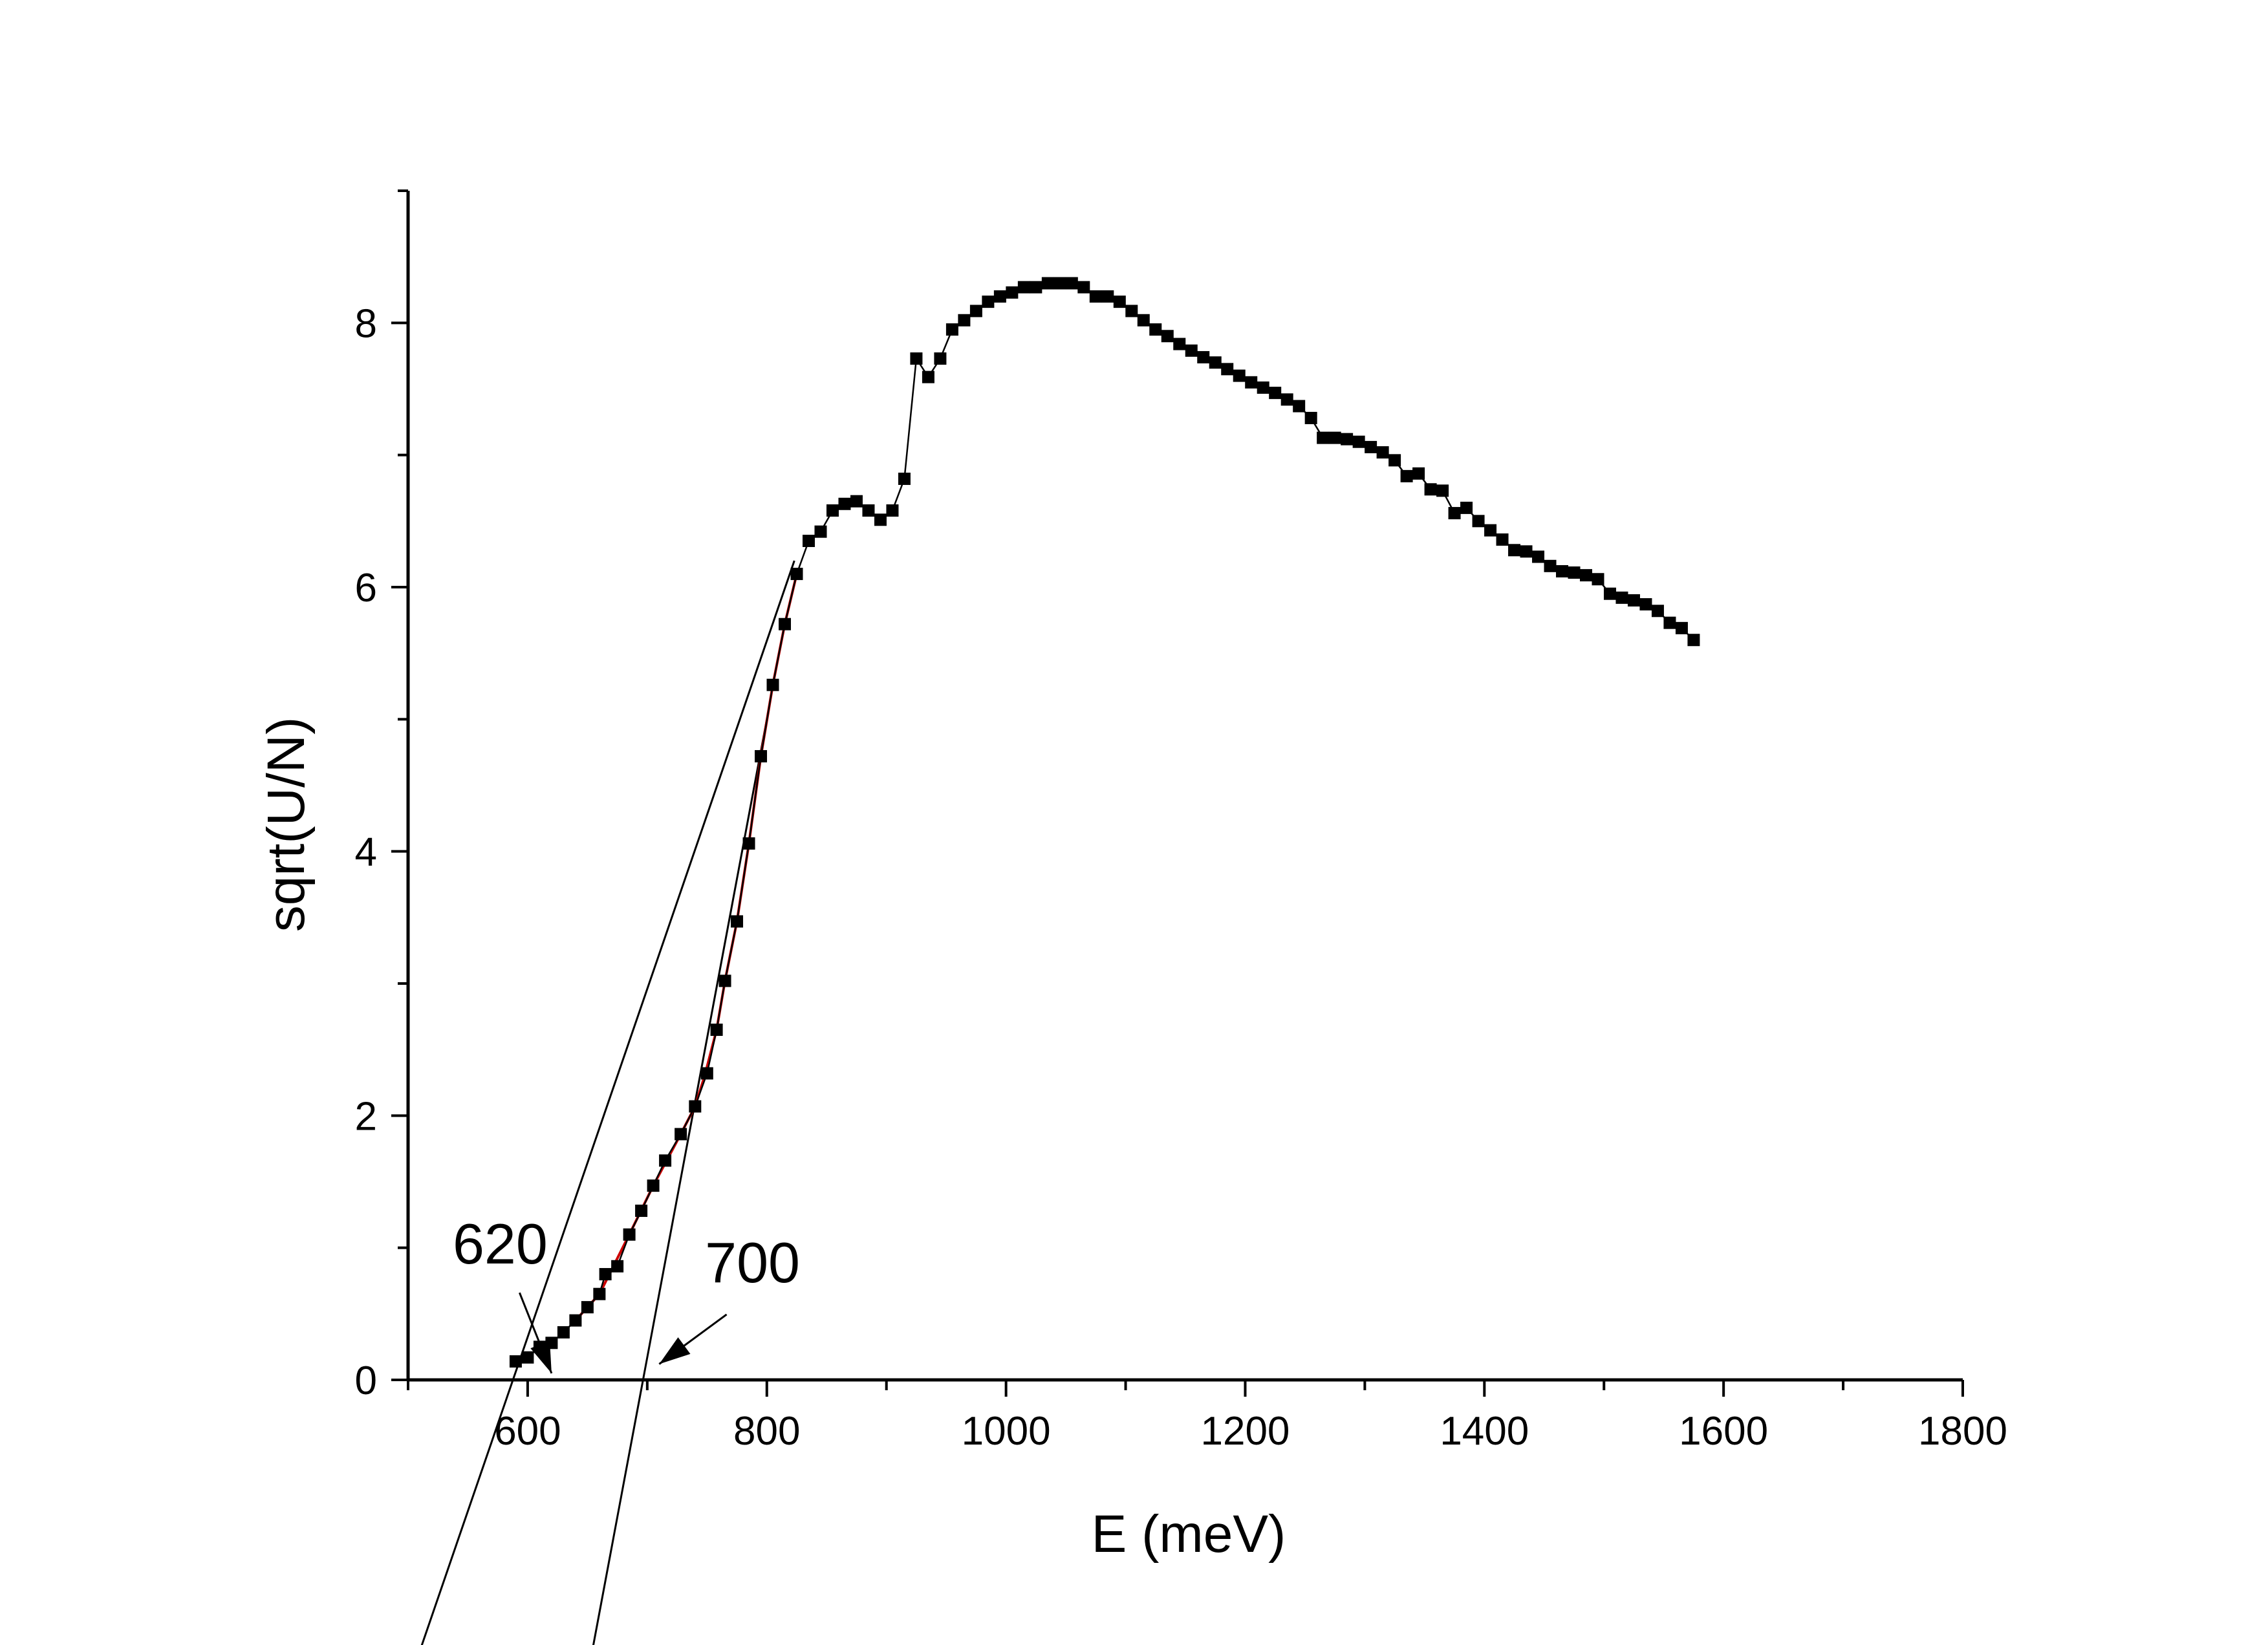 The height and width of the screenshot is (1645, 2268). Describe the element at coordinates (680, 1182) in the screenshot. I see `tangent-line` at that location.